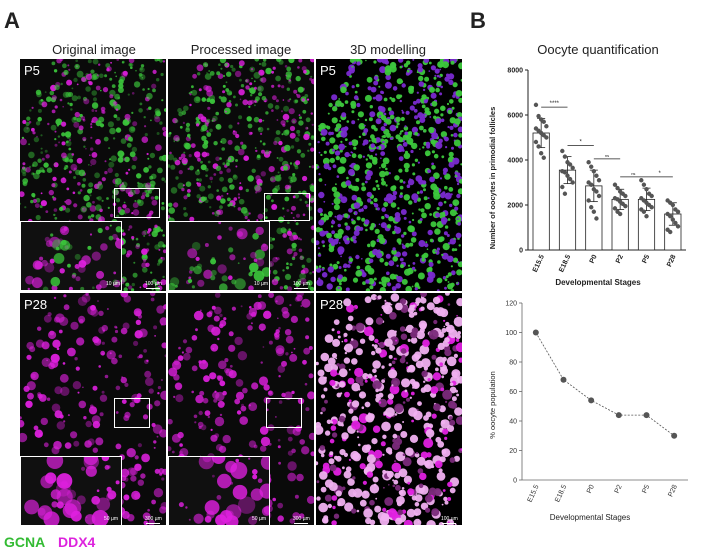 Image resolution: width=703 pixels, height=557 pixels. I want to click on inset-p28-processed, so click(219, 491).